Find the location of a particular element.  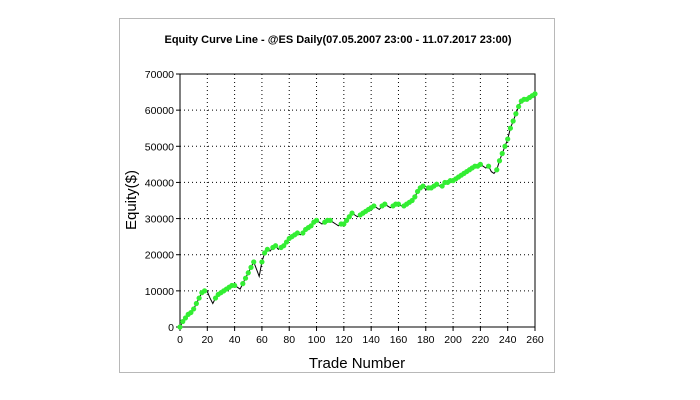

x-axis-label: Trade Number is located at coordinates (357, 363).